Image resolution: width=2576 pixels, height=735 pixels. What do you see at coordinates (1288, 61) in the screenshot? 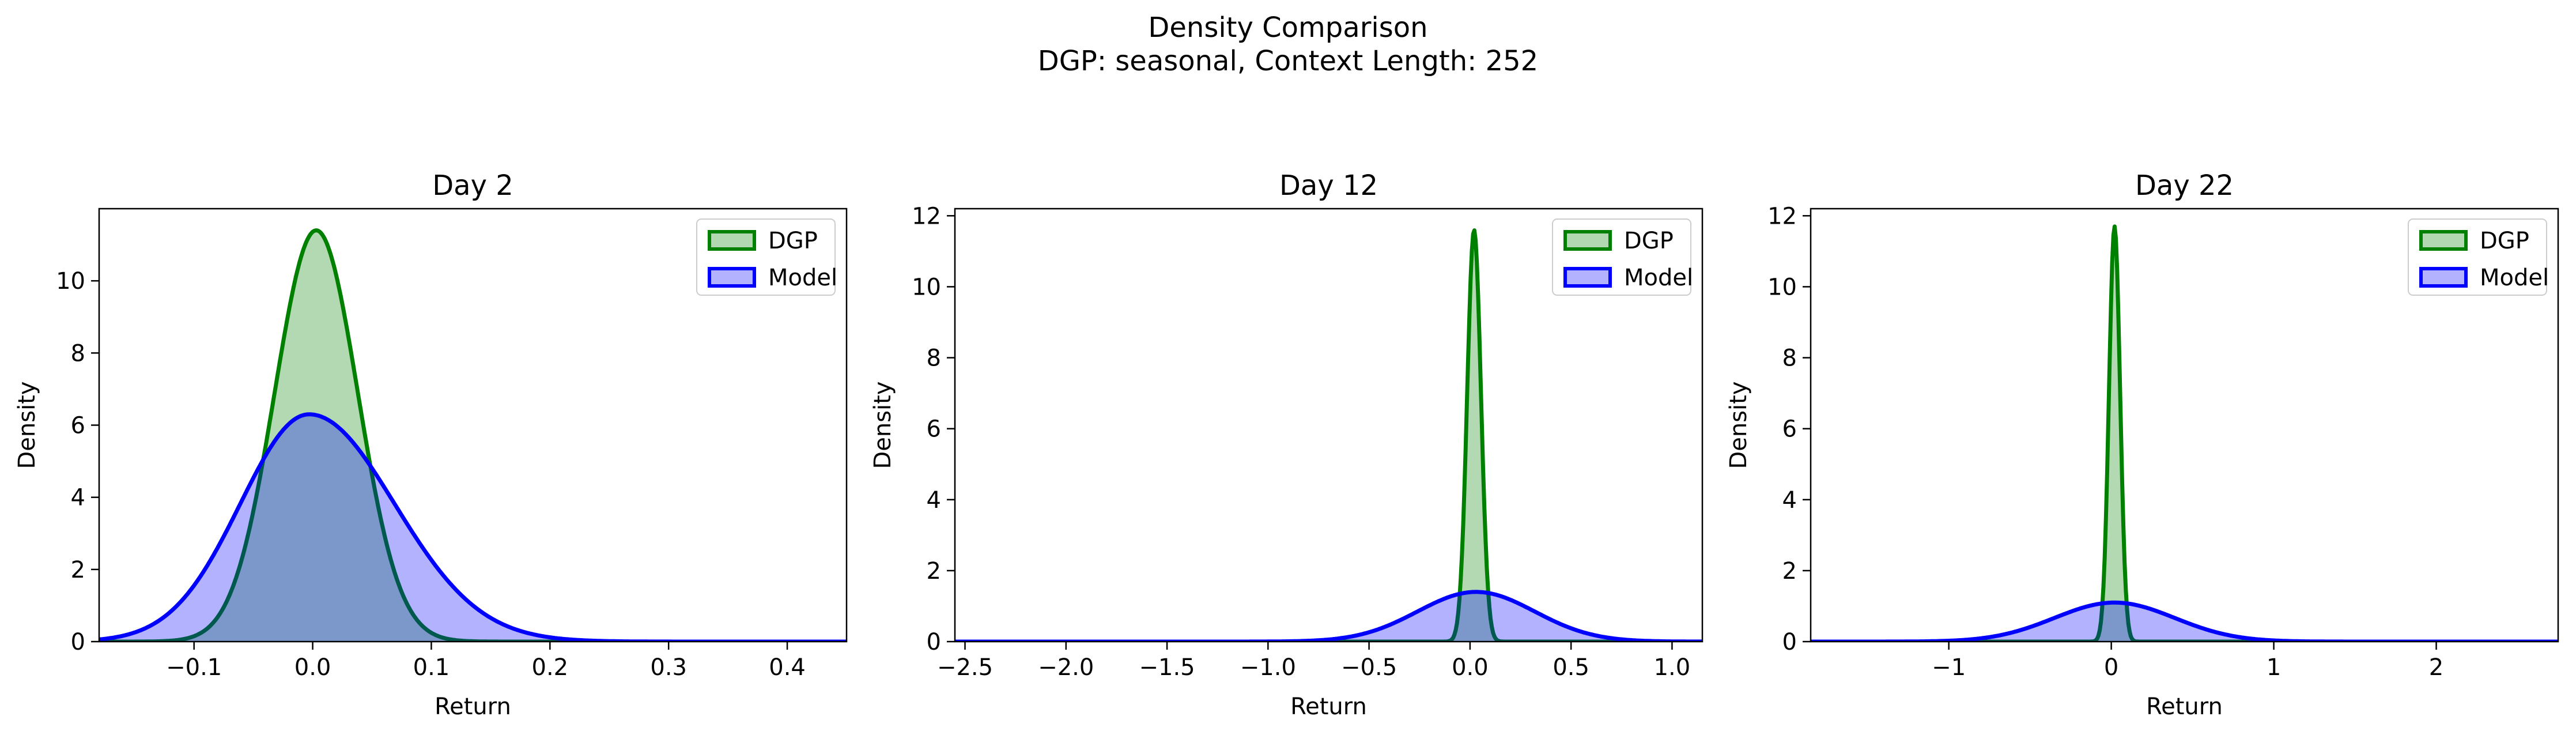
I see `figure-title-line2: DGP: seasonal, Context Length: 252` at bounding box center [1288, 61].